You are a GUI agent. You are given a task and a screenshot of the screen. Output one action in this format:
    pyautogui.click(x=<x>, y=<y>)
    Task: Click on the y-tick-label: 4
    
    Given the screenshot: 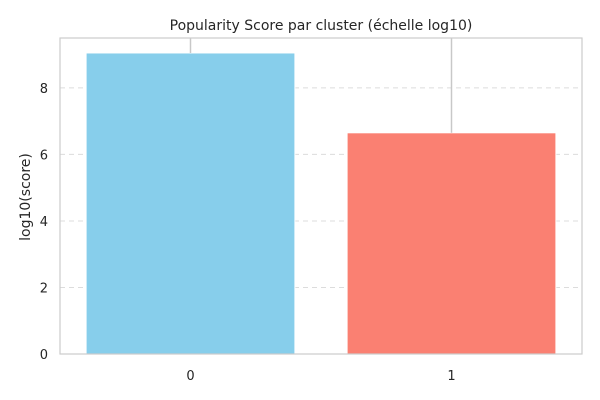 What is the action you would take?
    pyautogui.click(x=44, y=222)
    